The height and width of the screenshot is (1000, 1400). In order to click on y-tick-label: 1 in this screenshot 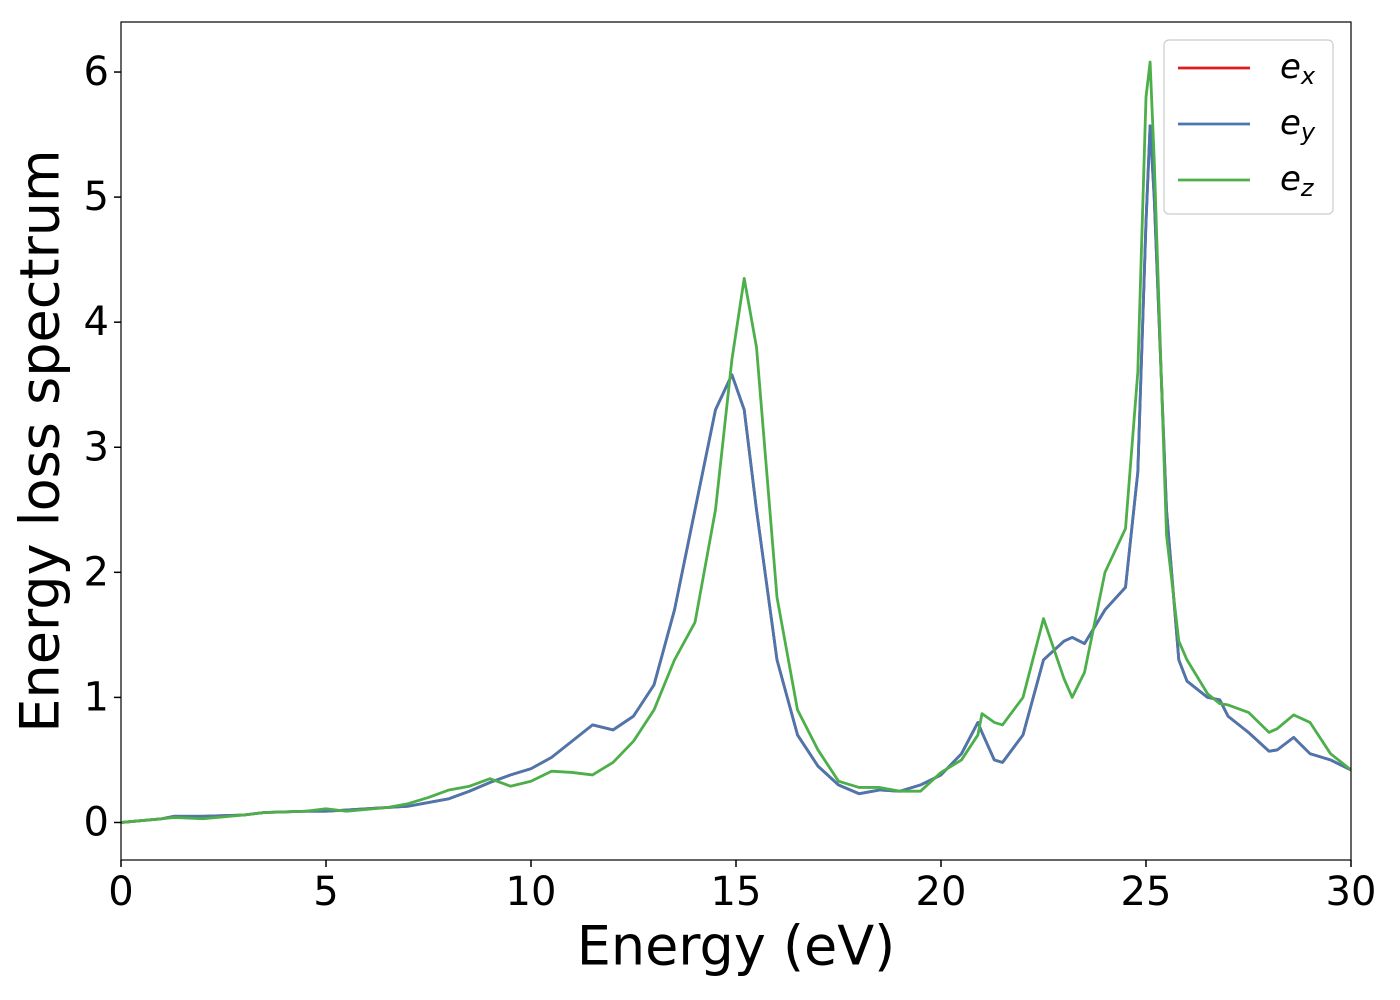, I will do `click(96, 697)`.